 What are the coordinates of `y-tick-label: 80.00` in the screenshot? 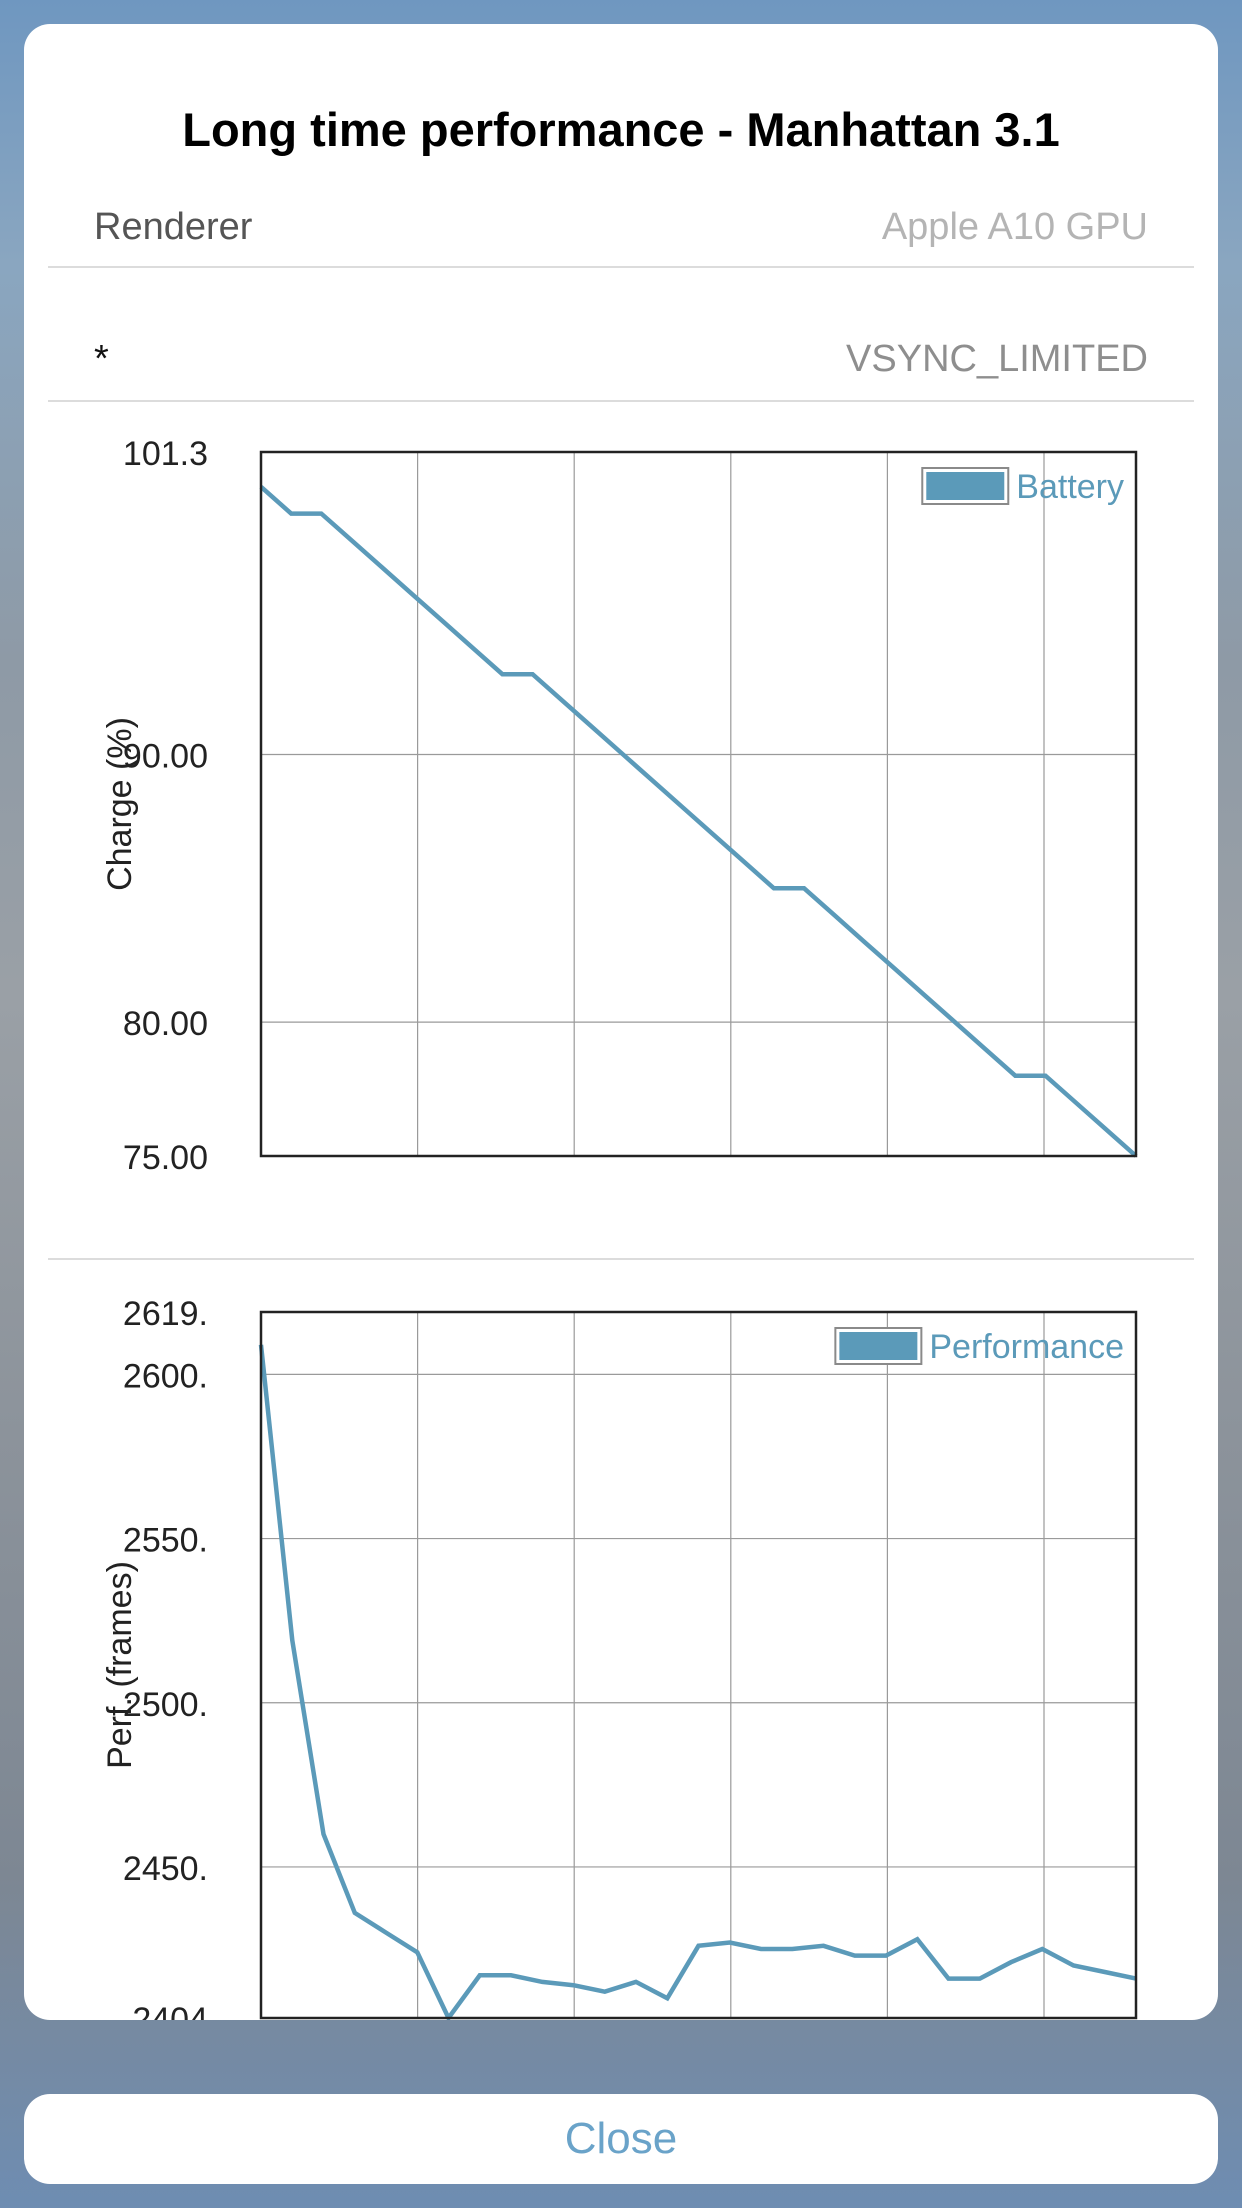 It's located at (165, 1024).